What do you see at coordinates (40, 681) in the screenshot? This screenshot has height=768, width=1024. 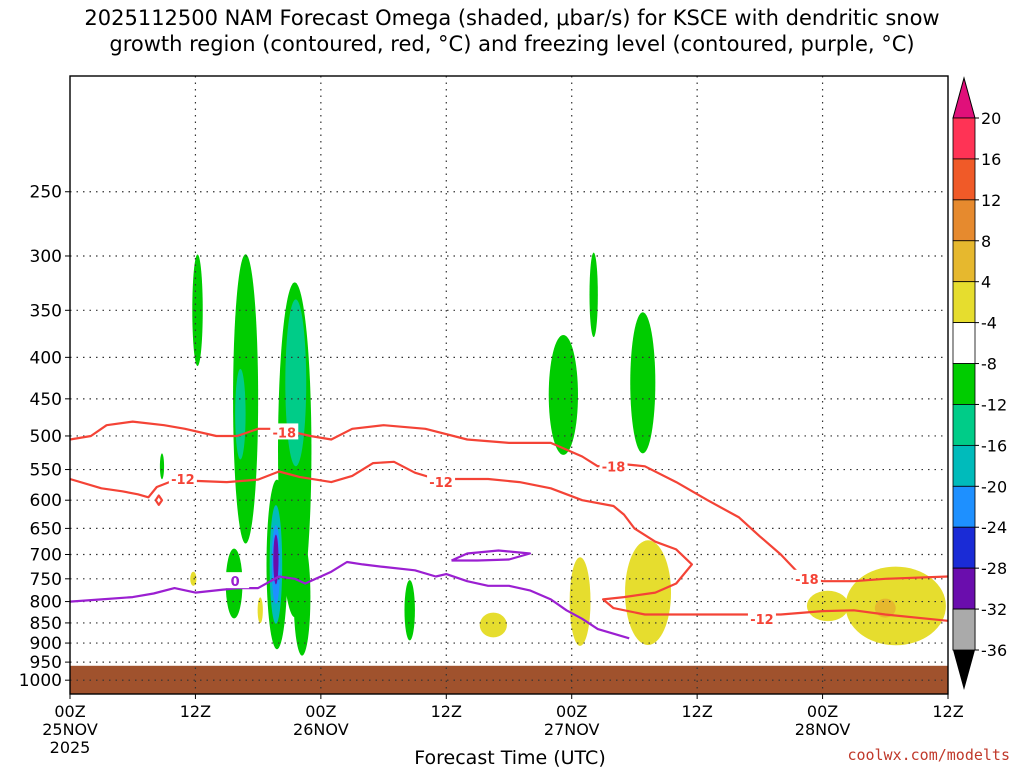 I see `y-tick-label-1000: 1000` at bounding box center [40, 681].